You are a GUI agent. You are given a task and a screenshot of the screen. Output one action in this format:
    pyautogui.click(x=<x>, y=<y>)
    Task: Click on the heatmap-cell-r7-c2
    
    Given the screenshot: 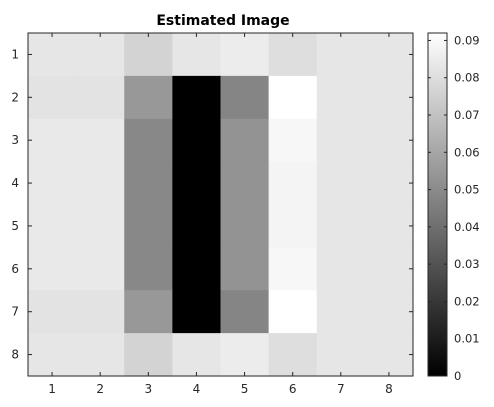 What is the action you would take?
    pyautogui.click(x=100, y=312)
    